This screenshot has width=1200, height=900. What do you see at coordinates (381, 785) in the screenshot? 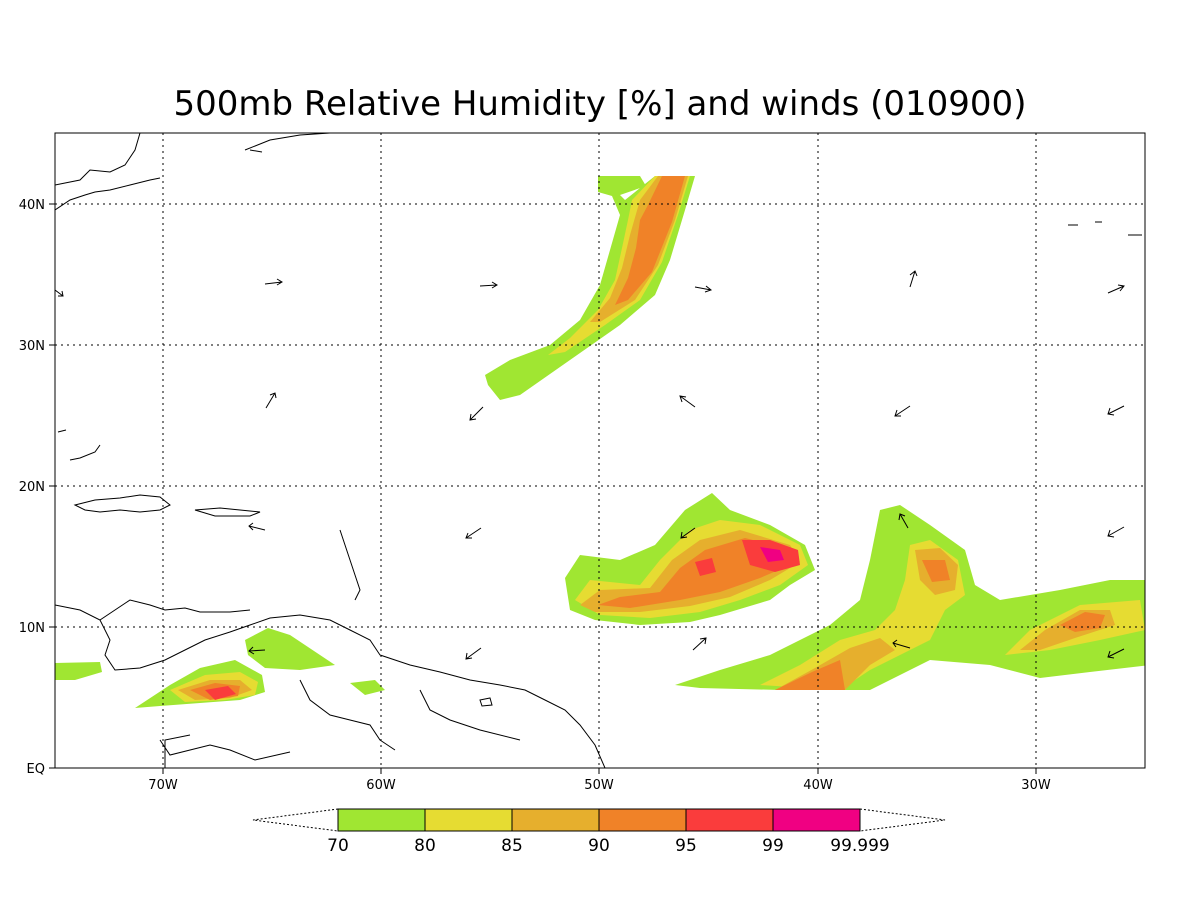
I see `lon-label: 60W` at bounding box center [381, 785].